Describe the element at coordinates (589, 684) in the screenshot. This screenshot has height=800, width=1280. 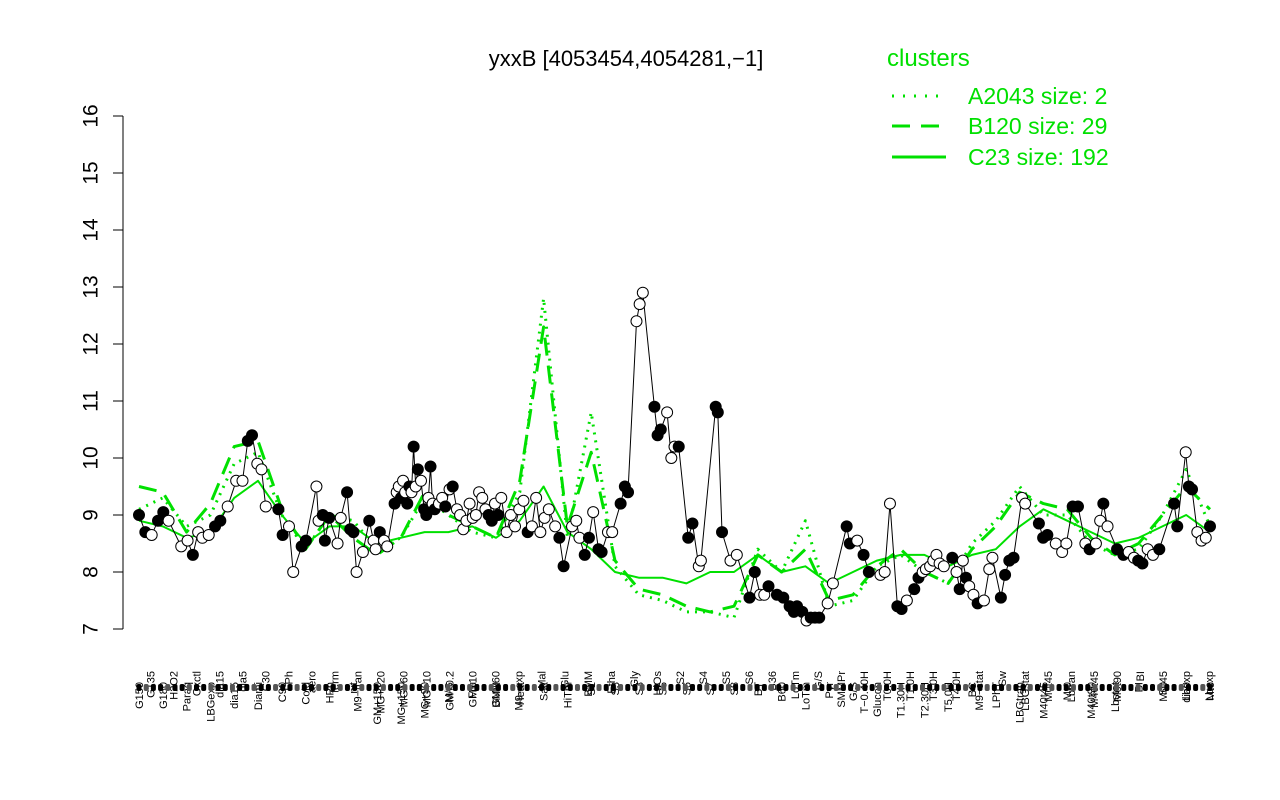
I see `x-tick-label: BMM` at that location.